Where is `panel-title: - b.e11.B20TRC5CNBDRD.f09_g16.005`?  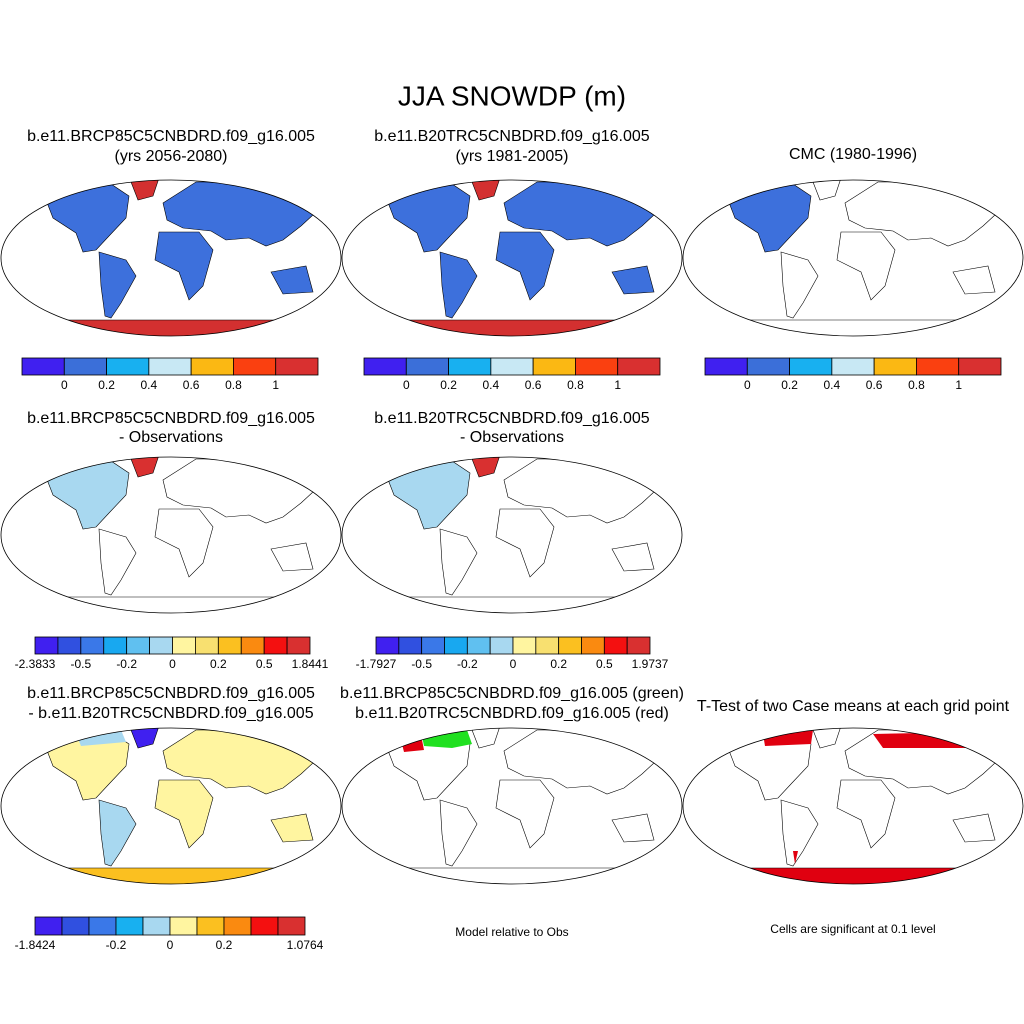 panel-title: - b.e11.B20TRC5CNBDRD.f09_g16.005 is located at coordinates (170, 713).